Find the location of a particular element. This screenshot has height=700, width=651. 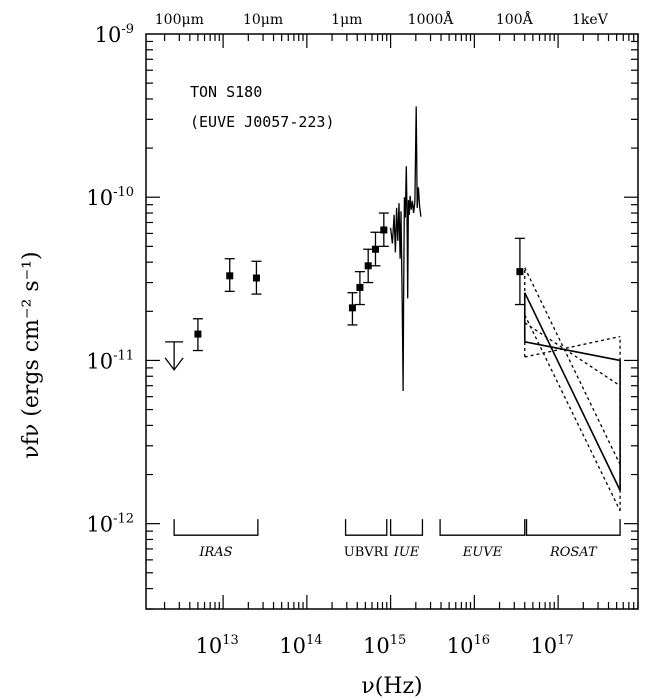

upper-limit-arrowhead is located at coordinates (174, 364).